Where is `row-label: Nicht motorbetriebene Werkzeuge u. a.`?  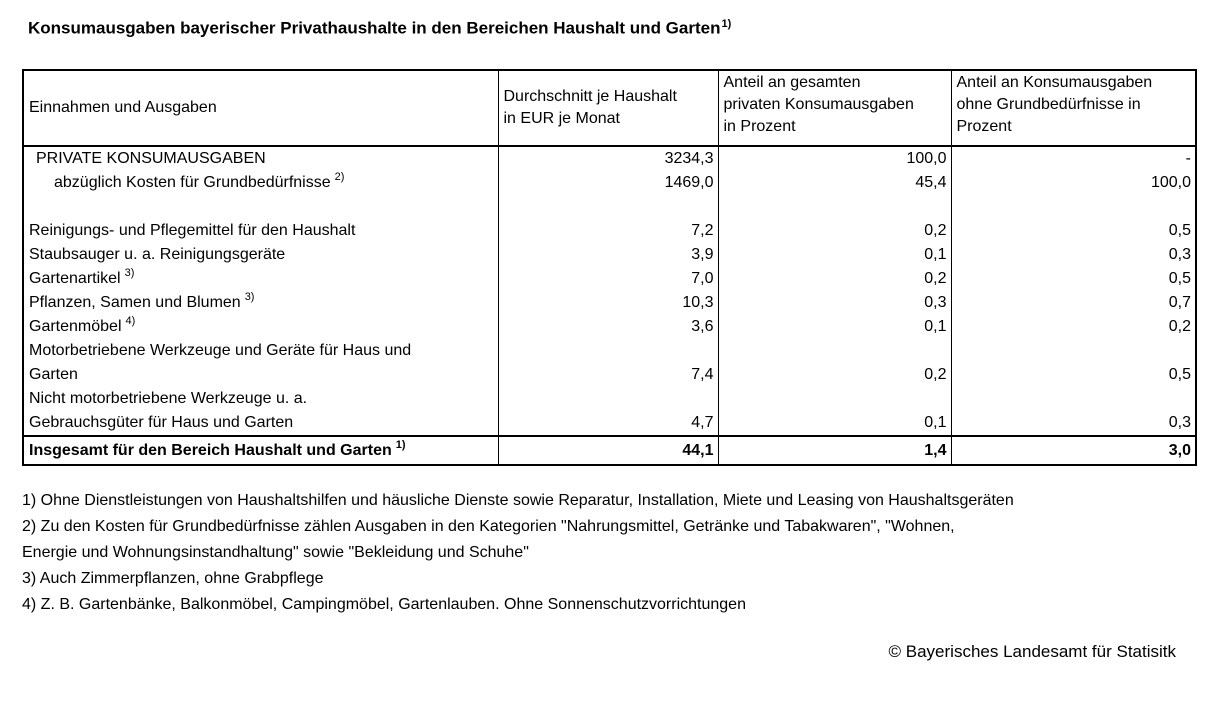
row-label: Nicht motorbetriebene Werkzeuge u. a. is located at coordinates (168, 398).